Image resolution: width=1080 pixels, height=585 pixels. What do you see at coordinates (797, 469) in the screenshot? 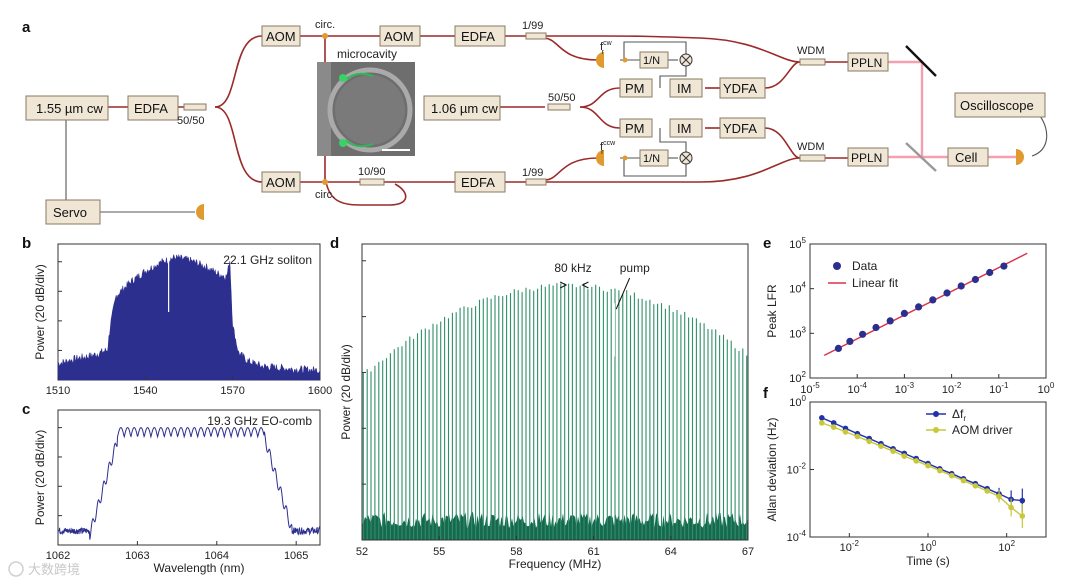
I see `ytick-label-f-1: 10⁻²` at bounding box center [797, 469].